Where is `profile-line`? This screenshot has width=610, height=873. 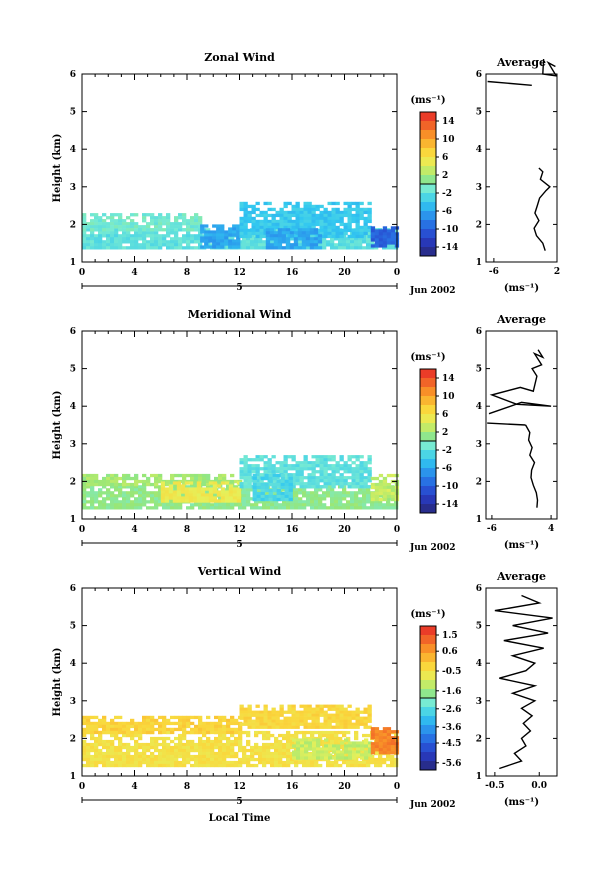
profile-line is located at coordinates (531, 466).